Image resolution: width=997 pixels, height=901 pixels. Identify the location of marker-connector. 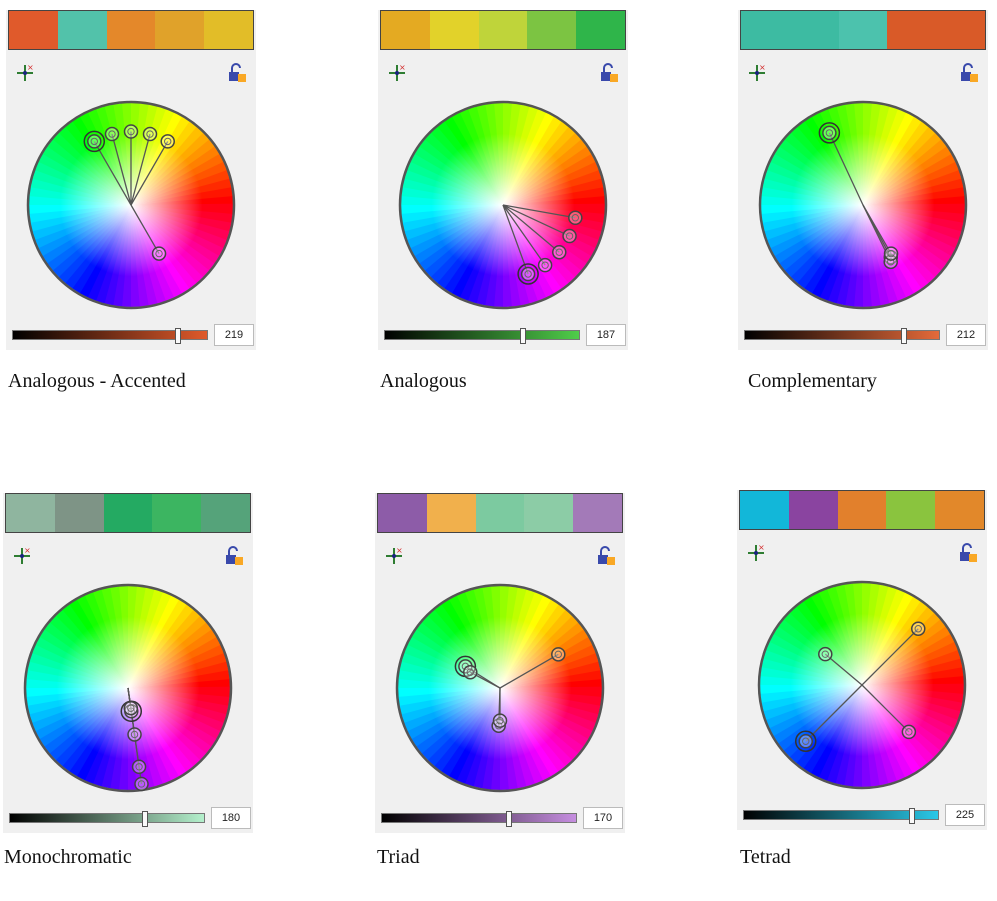
(145, 229).